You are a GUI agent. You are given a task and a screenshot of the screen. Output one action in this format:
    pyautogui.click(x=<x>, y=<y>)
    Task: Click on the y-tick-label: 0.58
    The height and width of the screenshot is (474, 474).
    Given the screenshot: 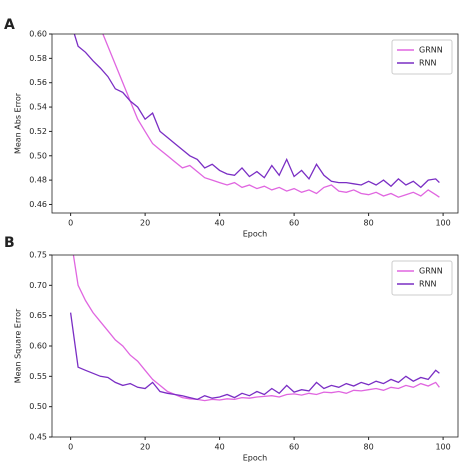 What is the action you would take?
    pyautogui.click(x=38, y=58)
    